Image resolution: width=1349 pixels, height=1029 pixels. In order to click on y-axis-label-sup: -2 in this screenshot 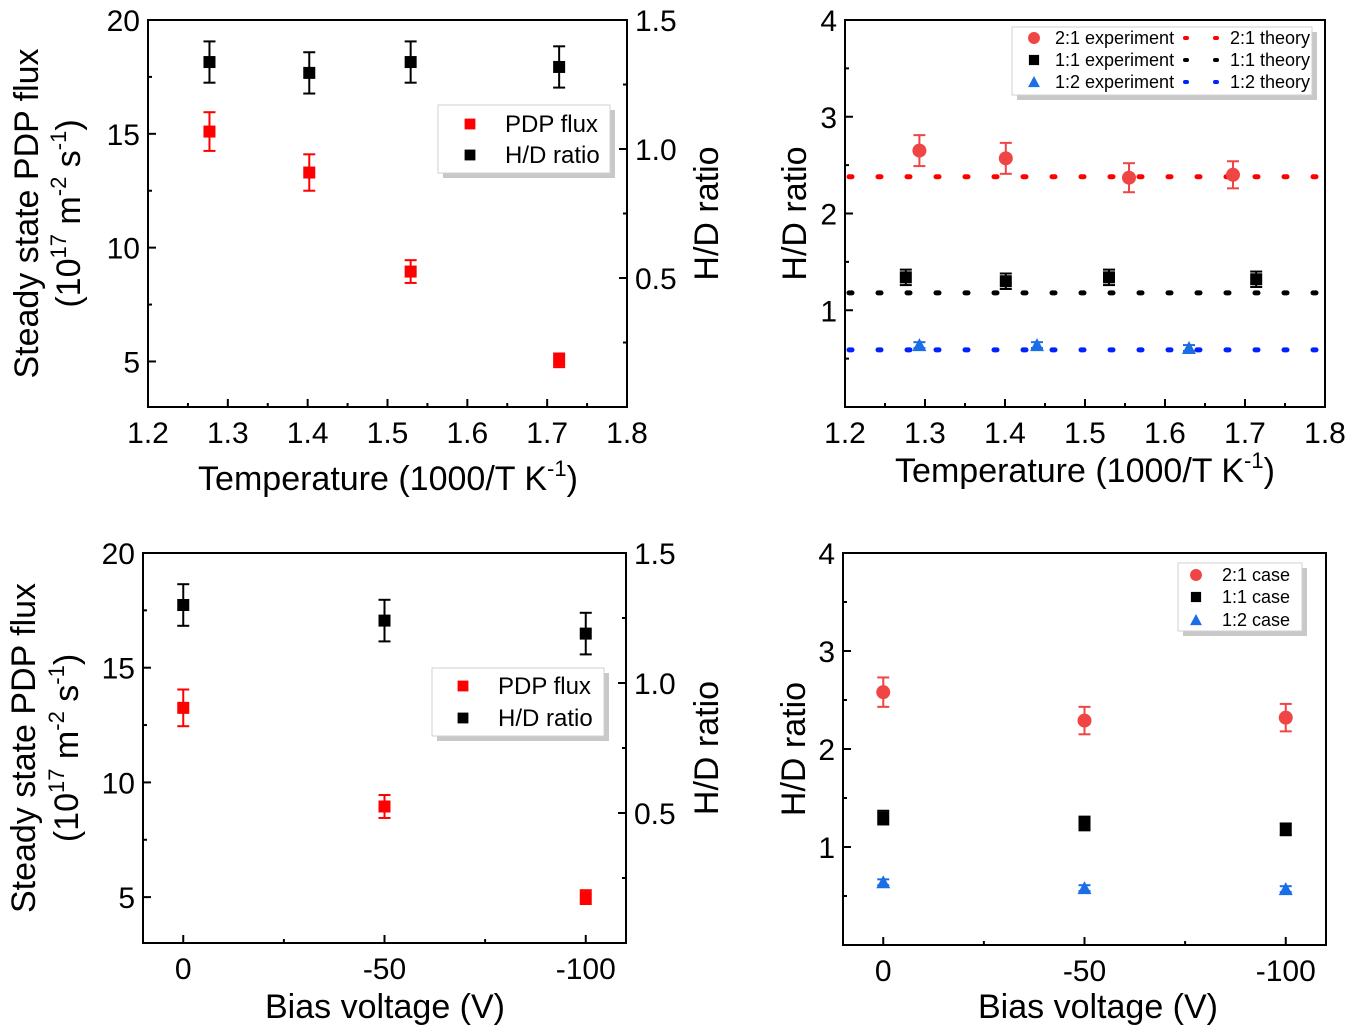, I will do `click(56, 721)`.